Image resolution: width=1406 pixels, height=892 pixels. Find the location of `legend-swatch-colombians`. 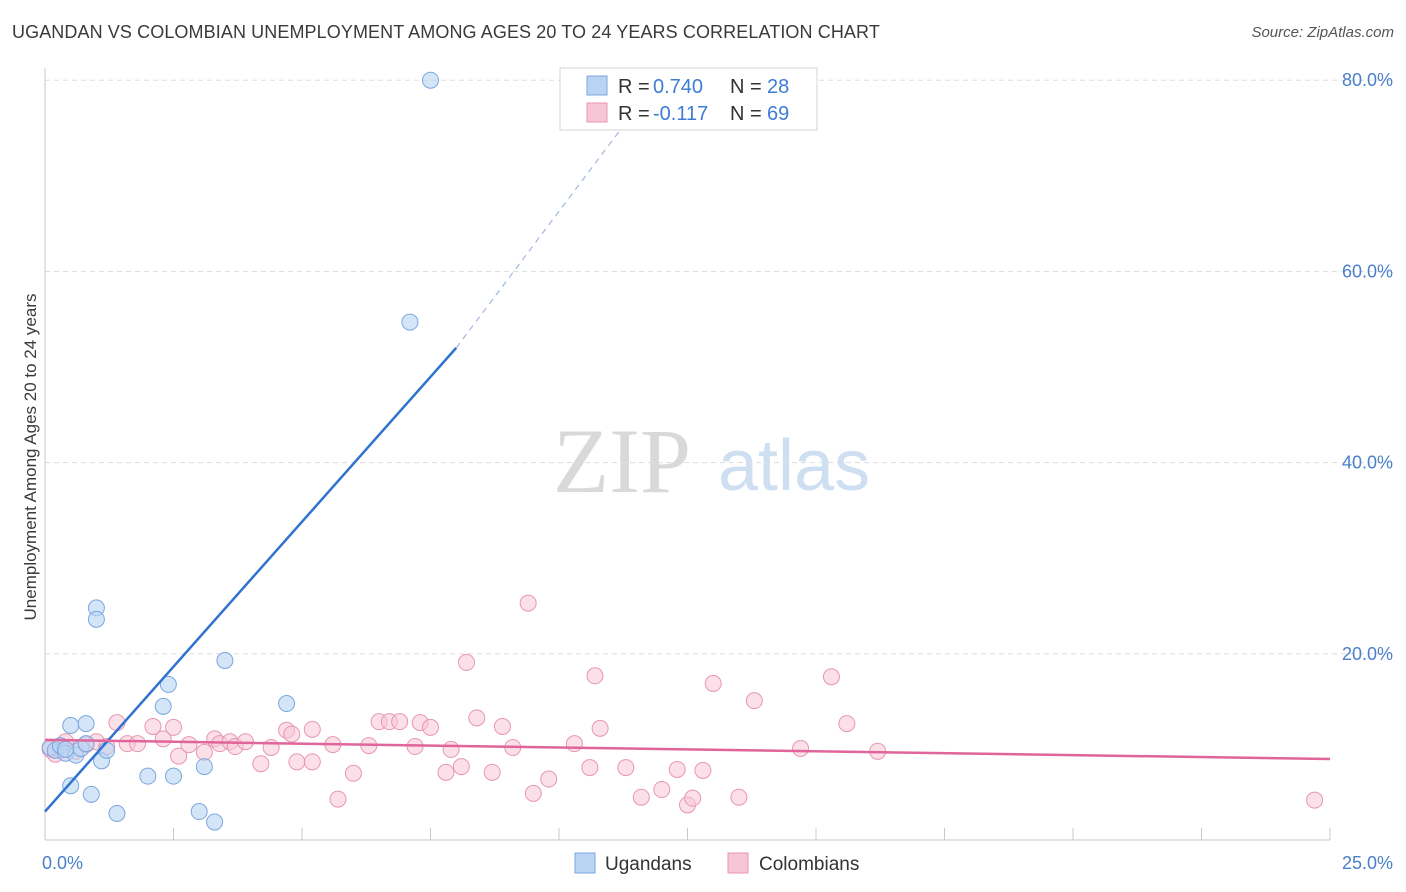

legend-swatch-colombians is located at coordinates (597, 112).